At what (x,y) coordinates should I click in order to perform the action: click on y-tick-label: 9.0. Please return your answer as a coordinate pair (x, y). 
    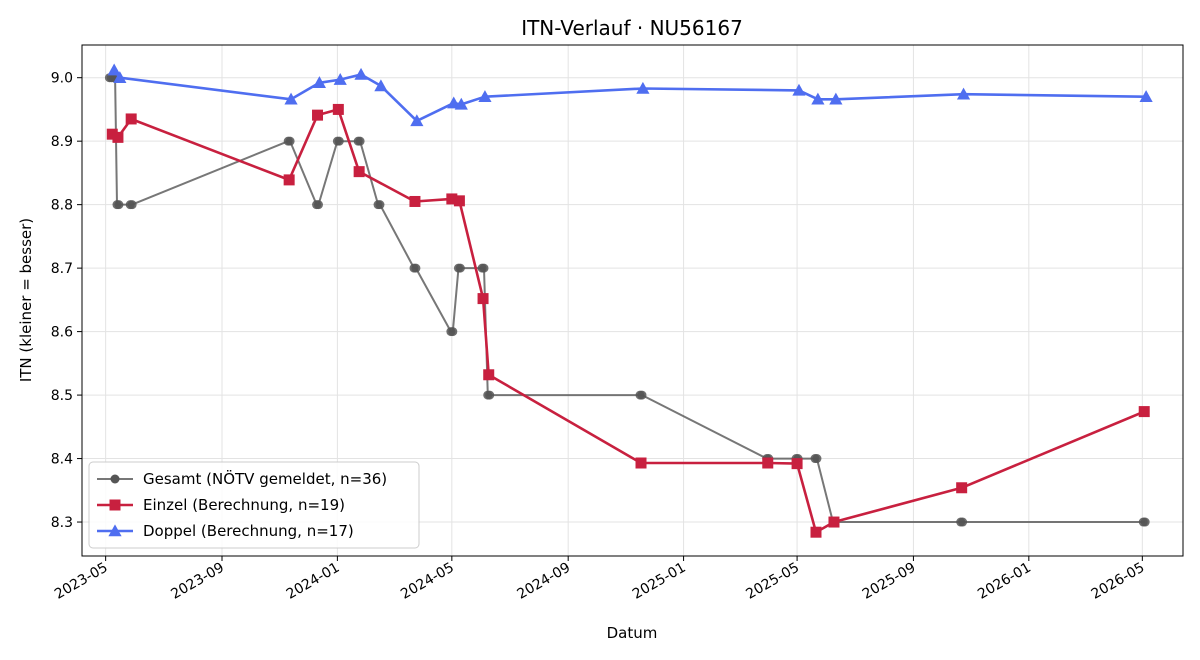
    Looking at the image, I should click on (62, 79).